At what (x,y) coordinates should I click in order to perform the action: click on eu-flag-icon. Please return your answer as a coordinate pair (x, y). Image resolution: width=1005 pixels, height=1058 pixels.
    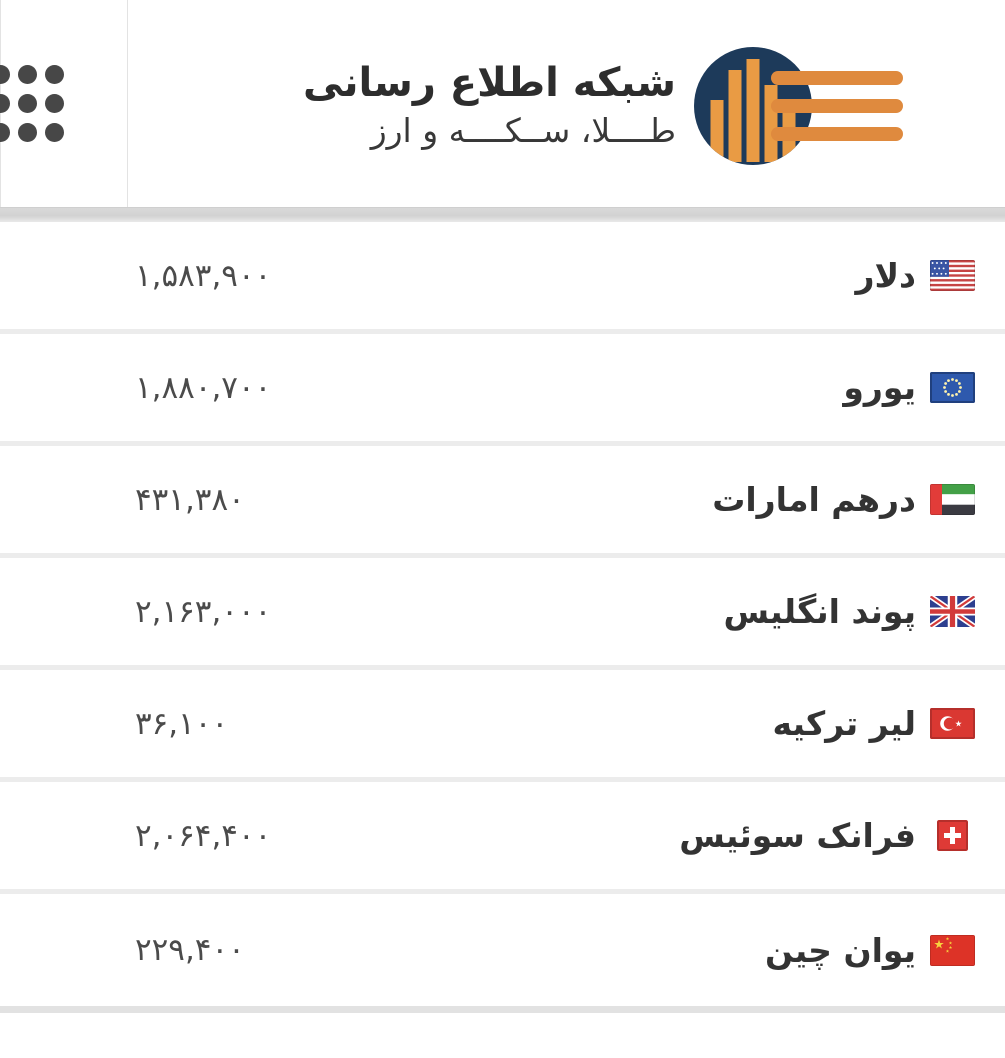
    Looking at the image, I should click on (952, 387).